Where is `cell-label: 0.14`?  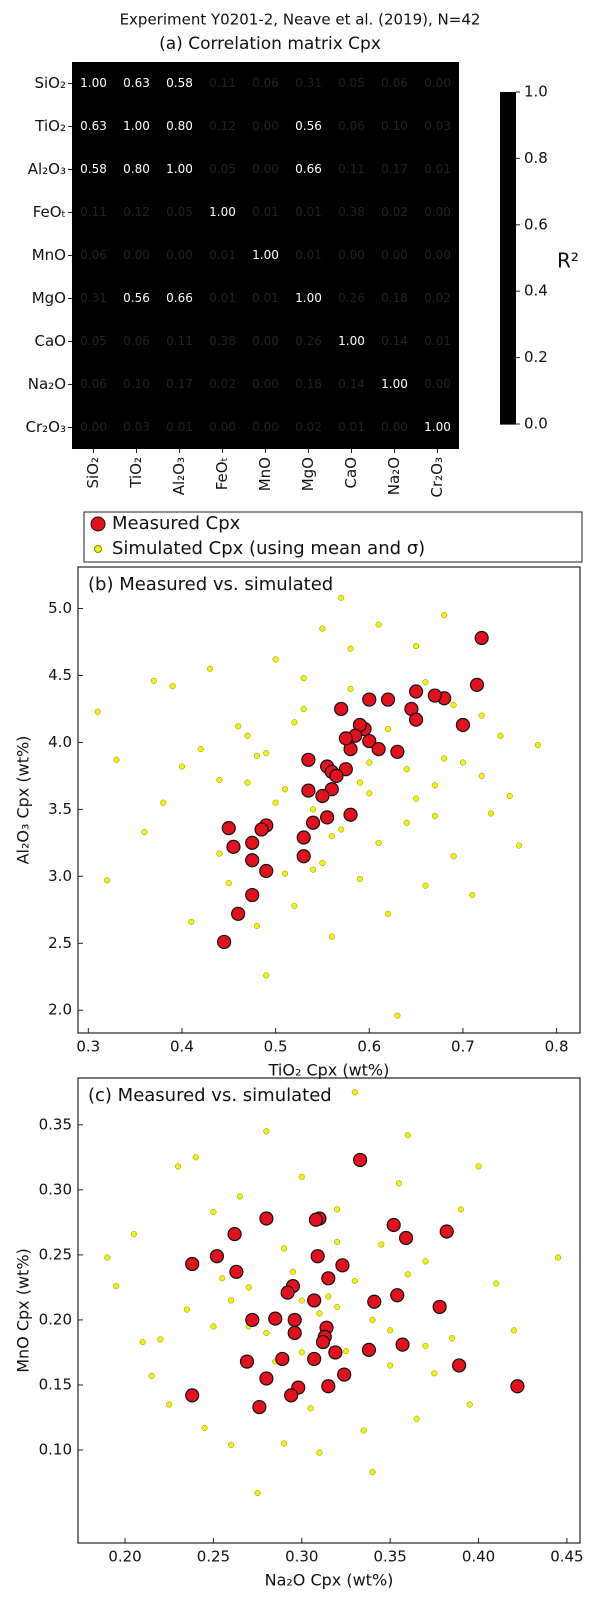 cell-label: 0.14 is located at coordinates (351, 384).